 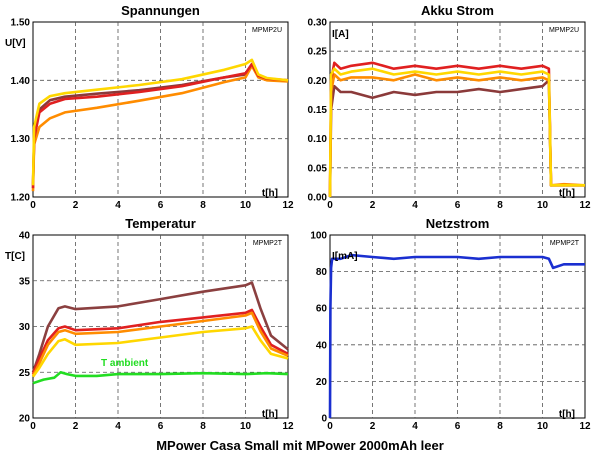 I want to click on temperatur-y-tick-label: 20, so click(x=25, y=419).